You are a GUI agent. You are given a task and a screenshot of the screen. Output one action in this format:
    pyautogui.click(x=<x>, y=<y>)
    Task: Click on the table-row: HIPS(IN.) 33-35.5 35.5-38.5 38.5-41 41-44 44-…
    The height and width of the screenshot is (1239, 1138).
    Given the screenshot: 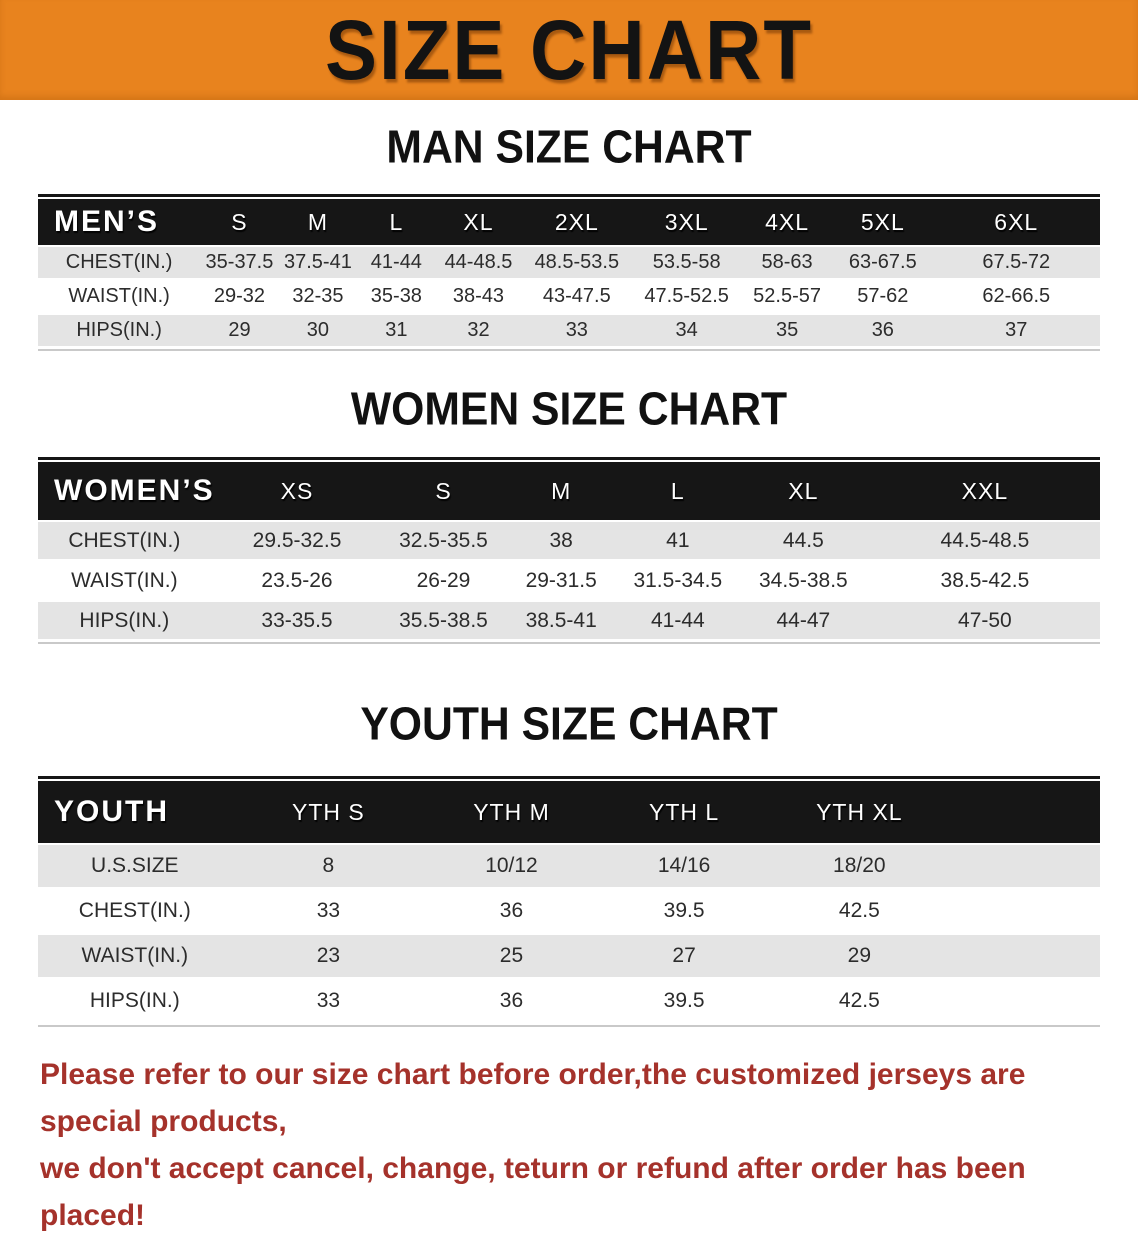 What is the action you would take?
    pyautogui.click(x=569, y=622)
    